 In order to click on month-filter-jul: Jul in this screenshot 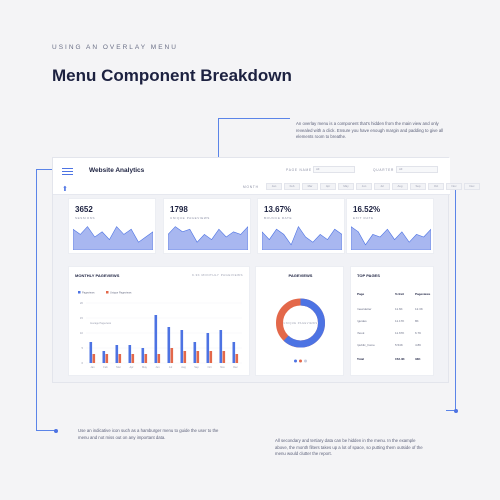, I will do `click(382, 186)`.